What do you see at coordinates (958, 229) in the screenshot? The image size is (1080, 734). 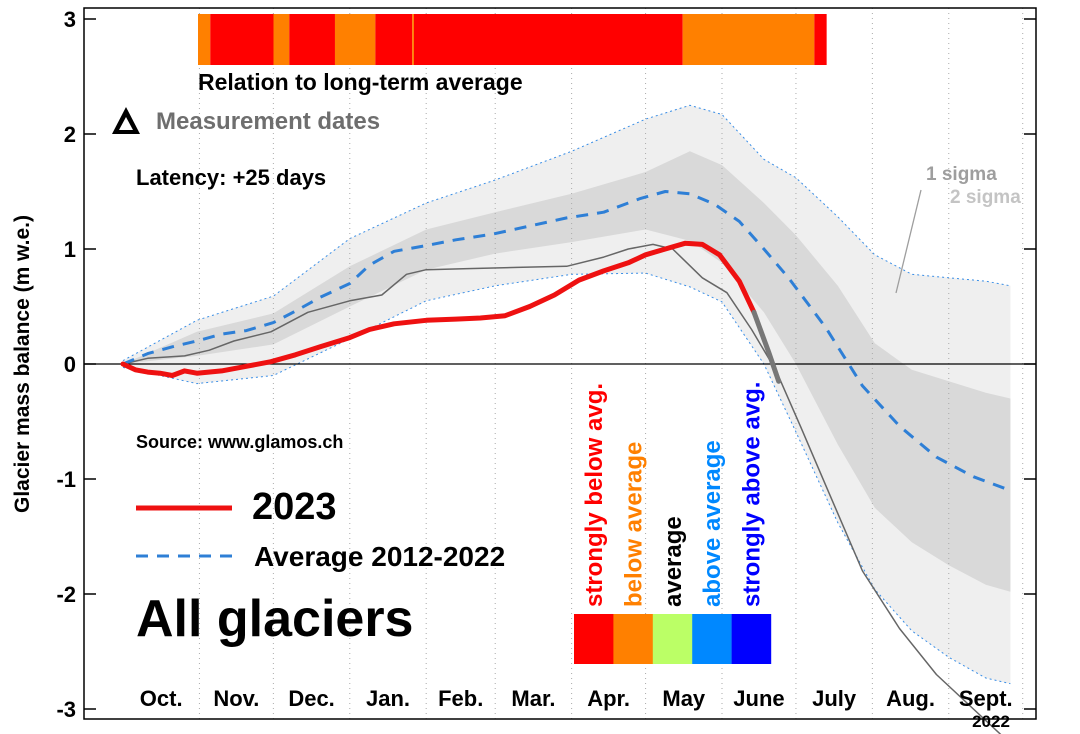 I see `sigma-annotations: 1 sigma 2 sigma` at bounding box center [958, 229].